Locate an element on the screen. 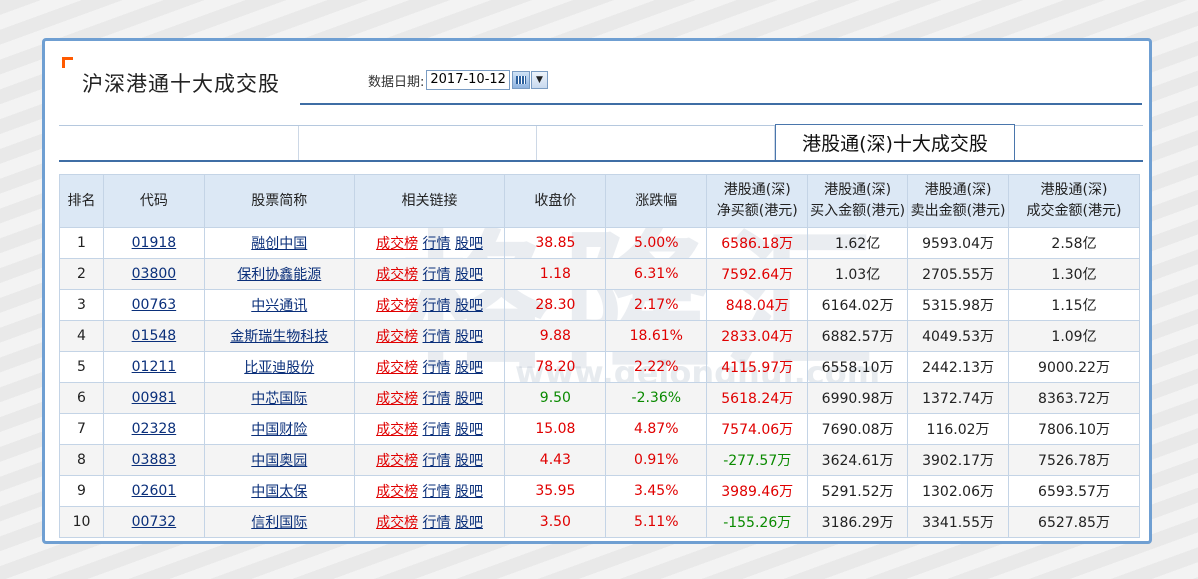  tab-hk-connect-sz: 港股通(深)十大成交股 is located at coordinates (895, 142).